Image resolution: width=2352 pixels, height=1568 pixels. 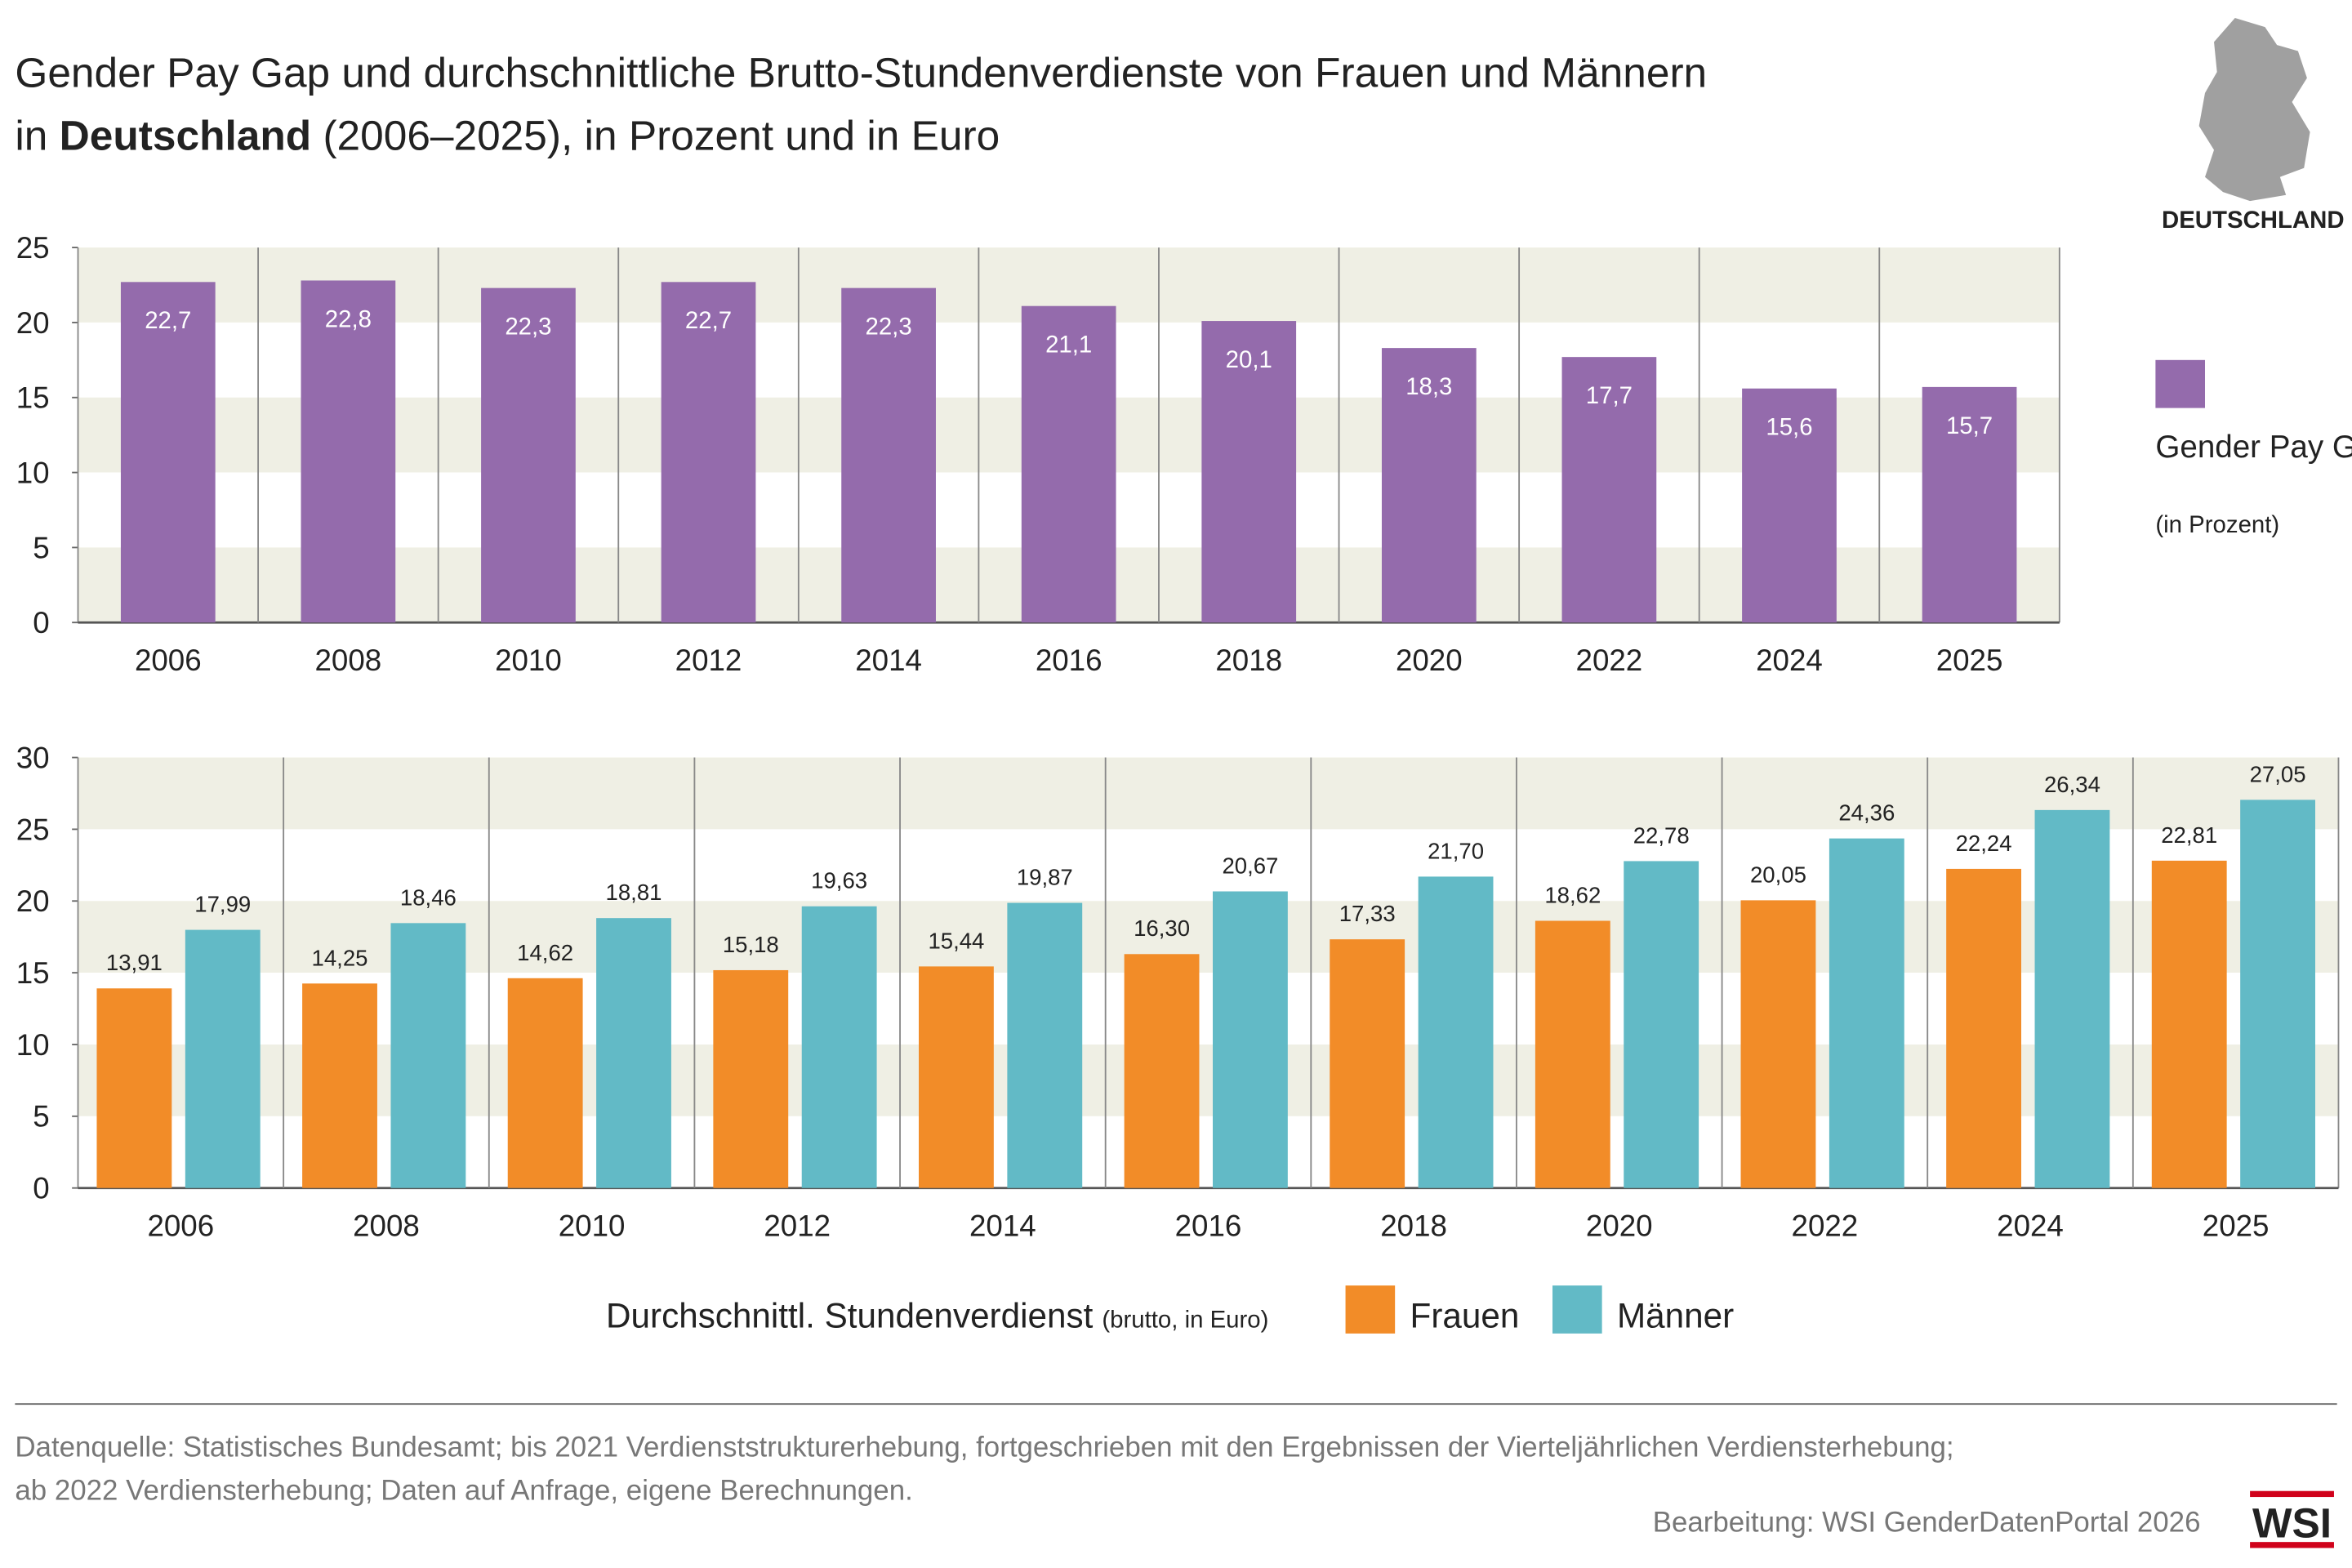 What do you see at coordinates (348, 660) in the screenshot?
I see `x-tick-label: 2008` at bounding box center [348, 660].